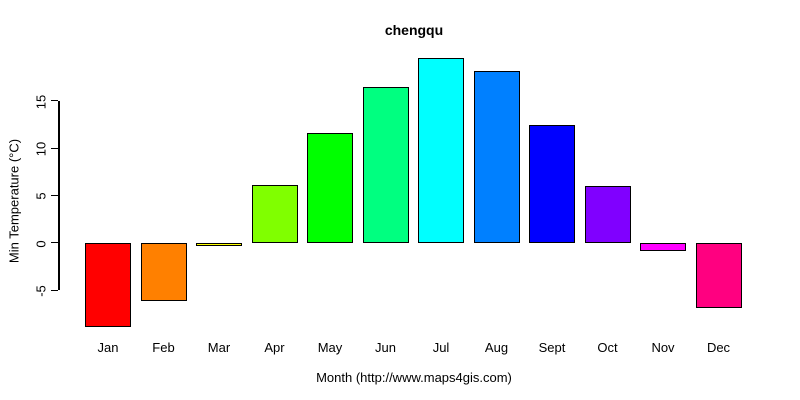 This screenshot has width=800, height=400. Describe the element at coordinates (496, 347) in the screenshot. I see `month-label-aug: Aug` at that location.